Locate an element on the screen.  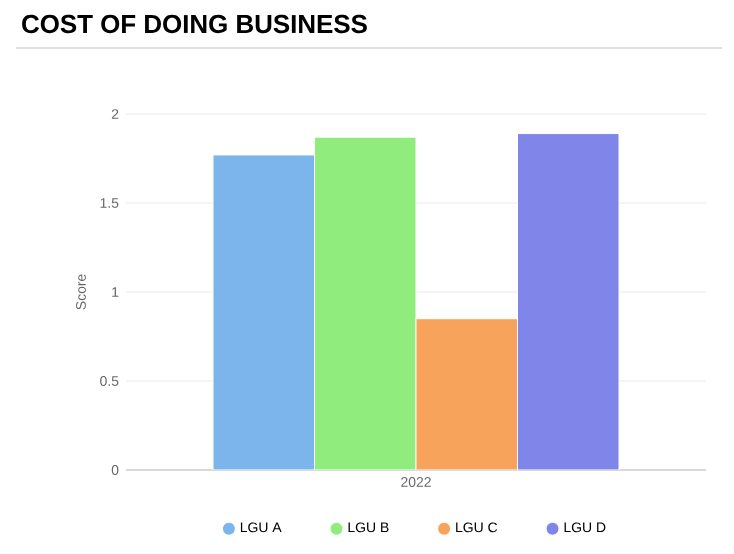
chart-title: COST OF DOING BUSINESS is located at coordinates (194, 24).